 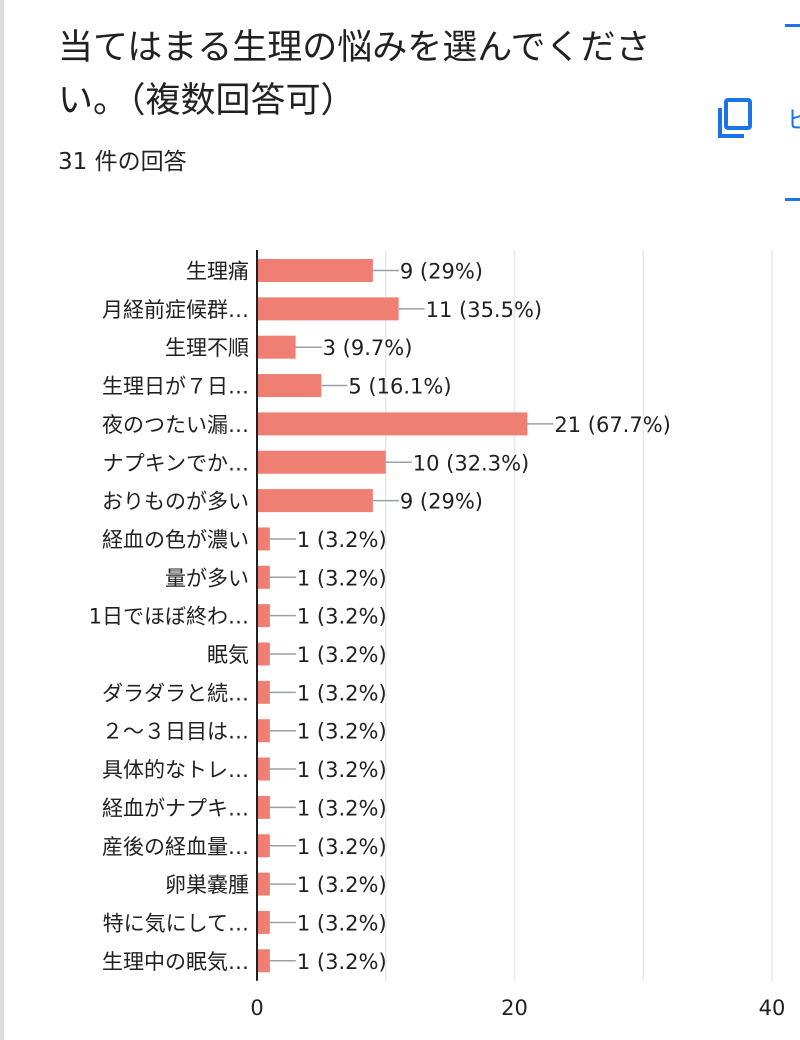 What do you see at coordinates (122, 162) in the screenshot?
I see `response-count: 31 件の回答` at bounding box center [122, 162].